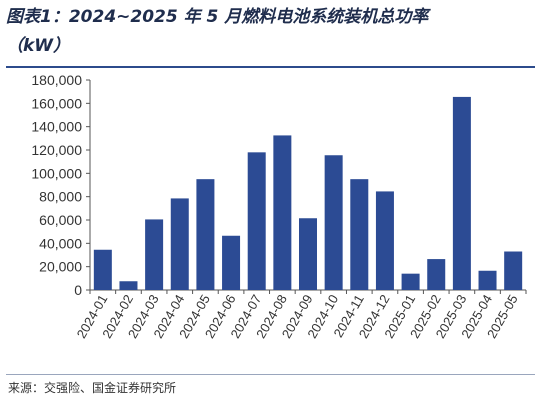 The width and height of the screenshot is (541, 405). Describe the element at coordinates (270, 67) in the screenshot. I see `title-divider` at that location.